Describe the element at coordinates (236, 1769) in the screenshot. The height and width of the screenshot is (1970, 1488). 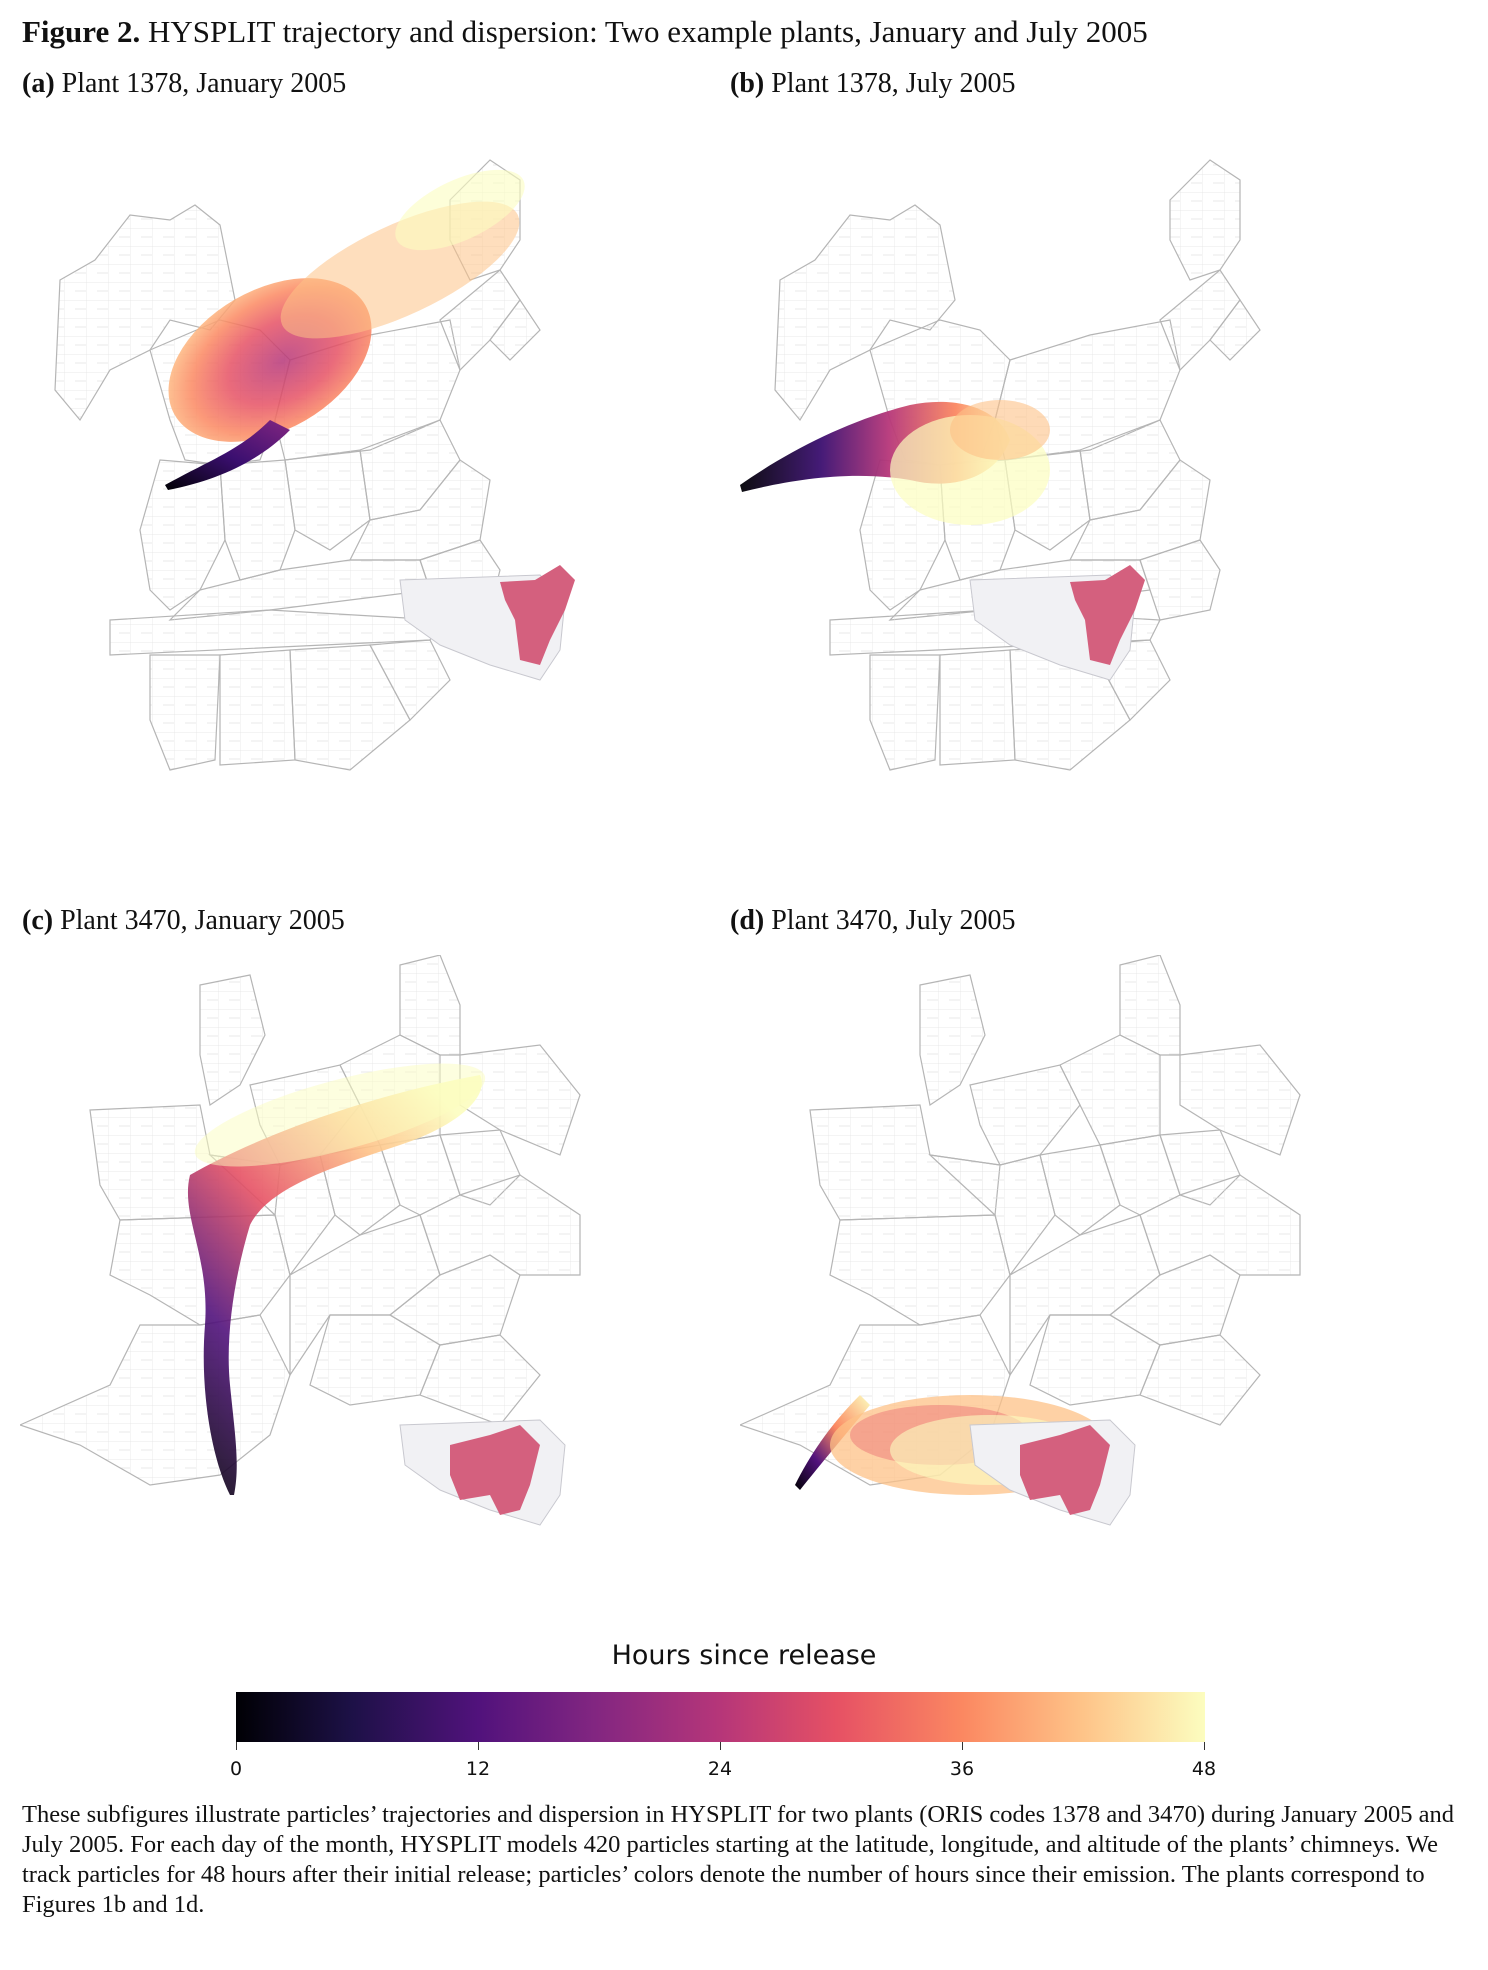
I see `tick-label-0: 0` at that location.